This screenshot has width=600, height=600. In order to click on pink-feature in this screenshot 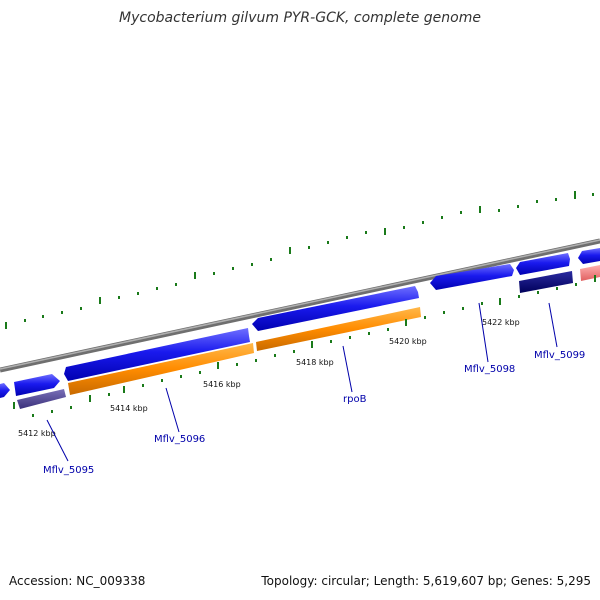, I will do `click(590, 273)`.